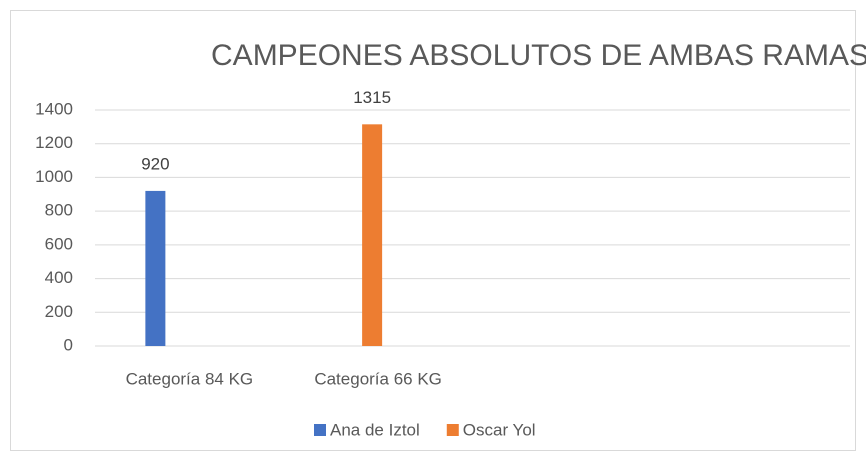  I want to click on legend-label: Oscar Yol, so click(499, 429).